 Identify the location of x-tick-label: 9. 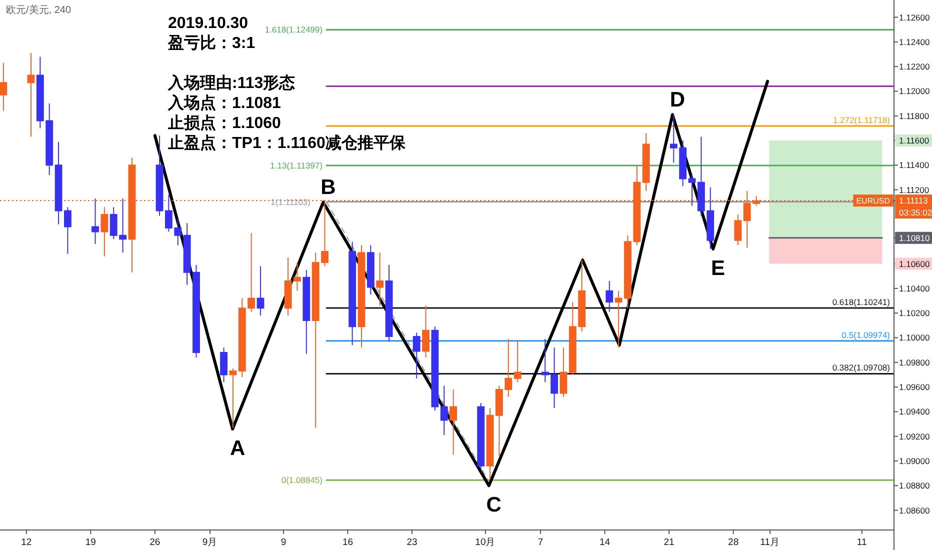
(283, 542).